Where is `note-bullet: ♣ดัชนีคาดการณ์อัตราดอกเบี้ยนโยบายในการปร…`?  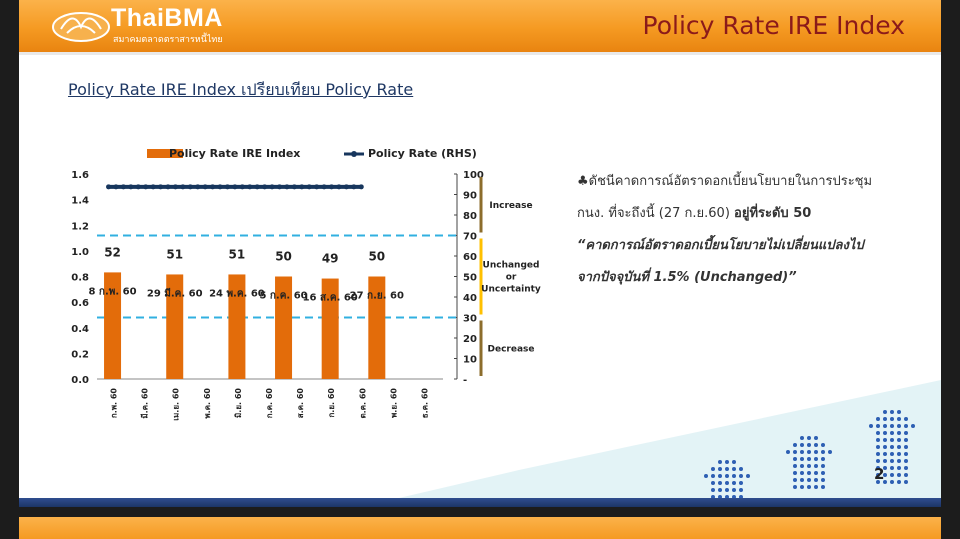 note-bullet: ♣ดัชนีคาดการณ์อัตราดอกเบี้ยนโยบายในการปร… is located at coordinates (752, 198).